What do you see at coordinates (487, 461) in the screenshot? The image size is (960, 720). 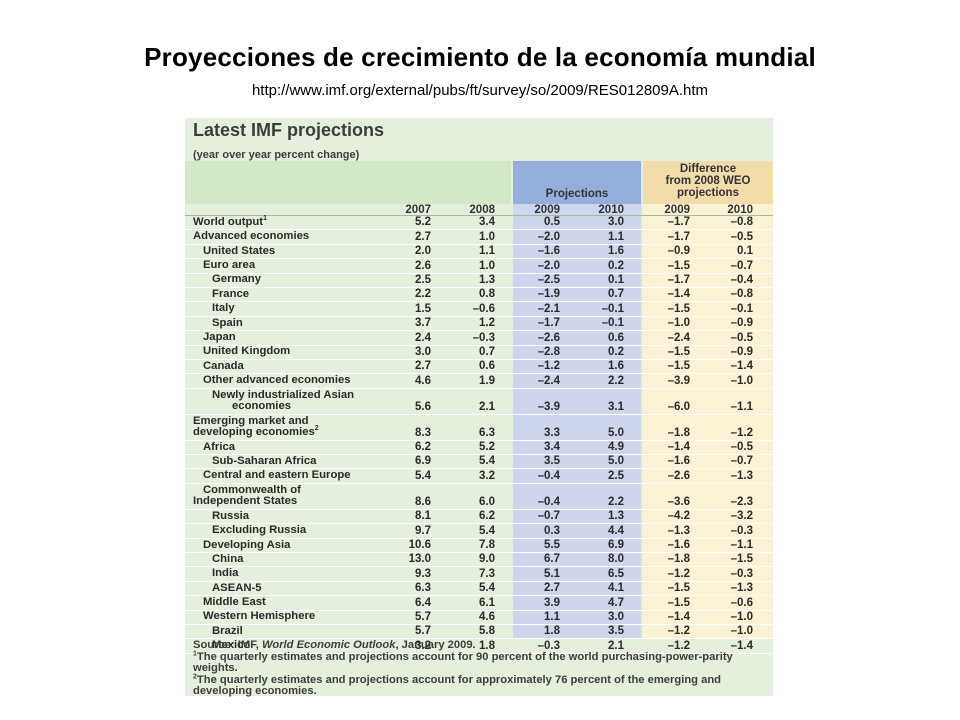 I see `row-value: 5.4` at bounding box center [487, 461].